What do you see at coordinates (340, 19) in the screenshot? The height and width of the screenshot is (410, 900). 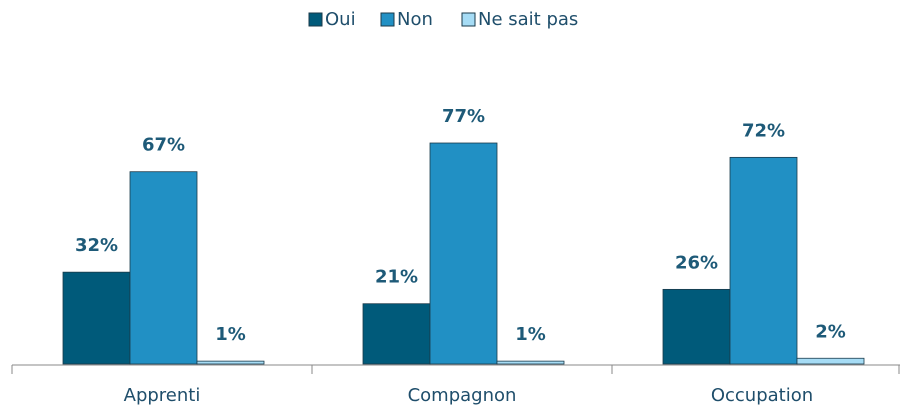 I see `legend-label: Oui` at bounding box center [340, 19].